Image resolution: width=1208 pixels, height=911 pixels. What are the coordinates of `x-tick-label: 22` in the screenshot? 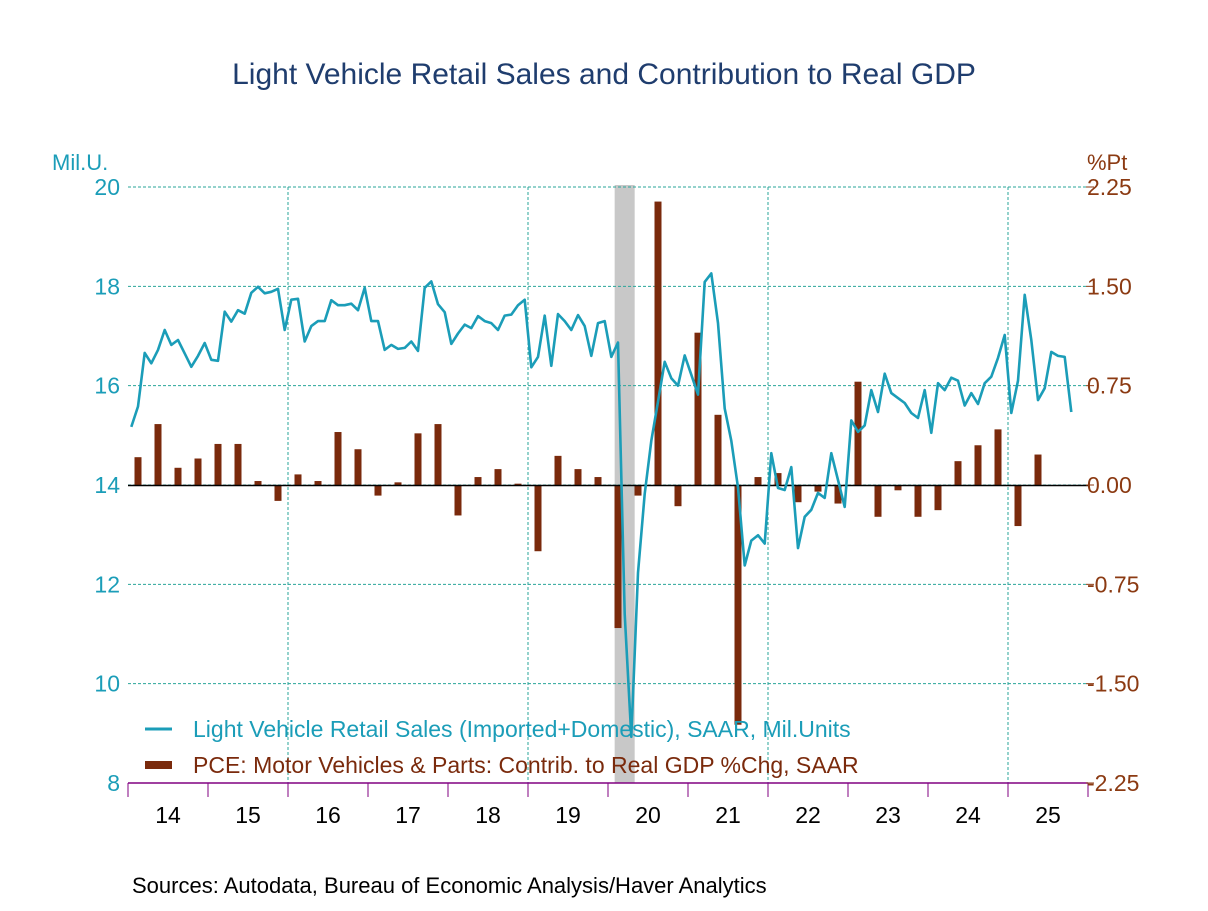 It's located at (808, 815).